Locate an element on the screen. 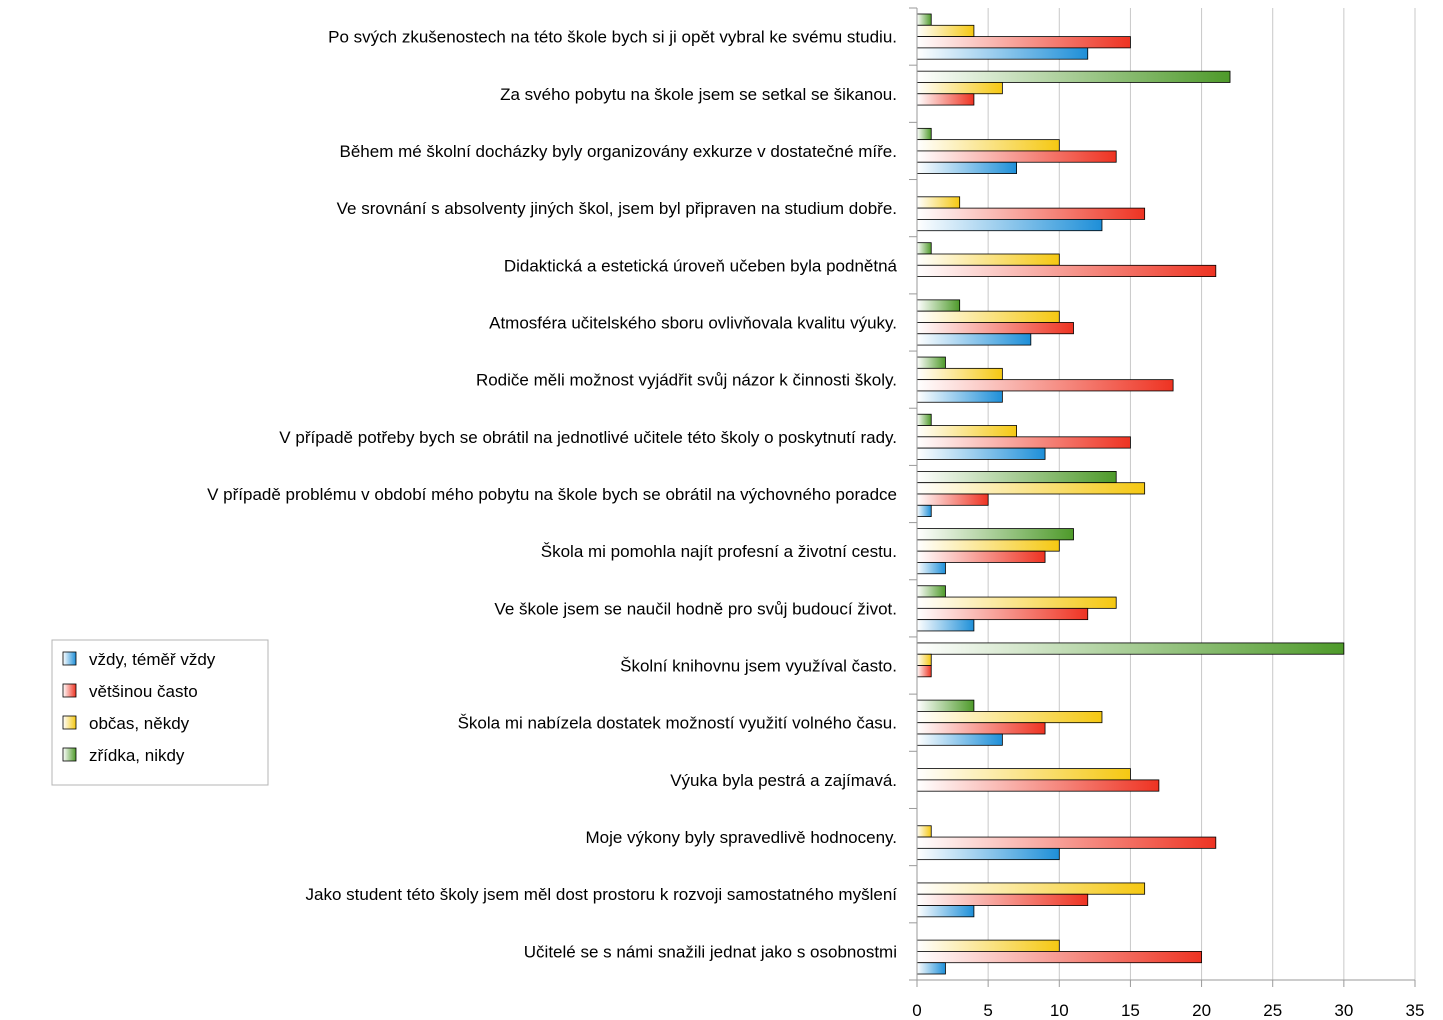 The height and width of the screenshot is (1020, 1443). category-label: Školní knihovnu jsem využíval často. is located at coordinates (758, 666).